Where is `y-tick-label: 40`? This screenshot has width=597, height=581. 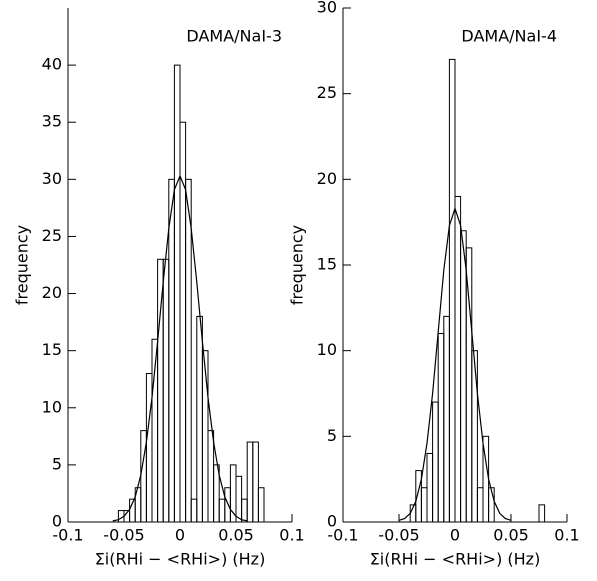
y-tick-label: 40 is located at coordinates (52, 64).